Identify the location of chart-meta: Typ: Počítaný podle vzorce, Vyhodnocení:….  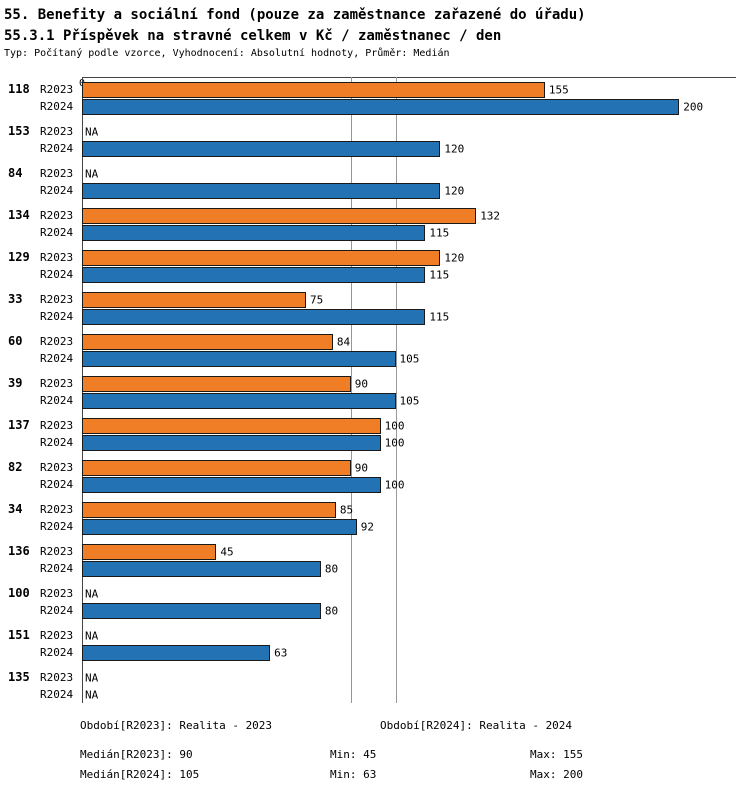
(227, 53).